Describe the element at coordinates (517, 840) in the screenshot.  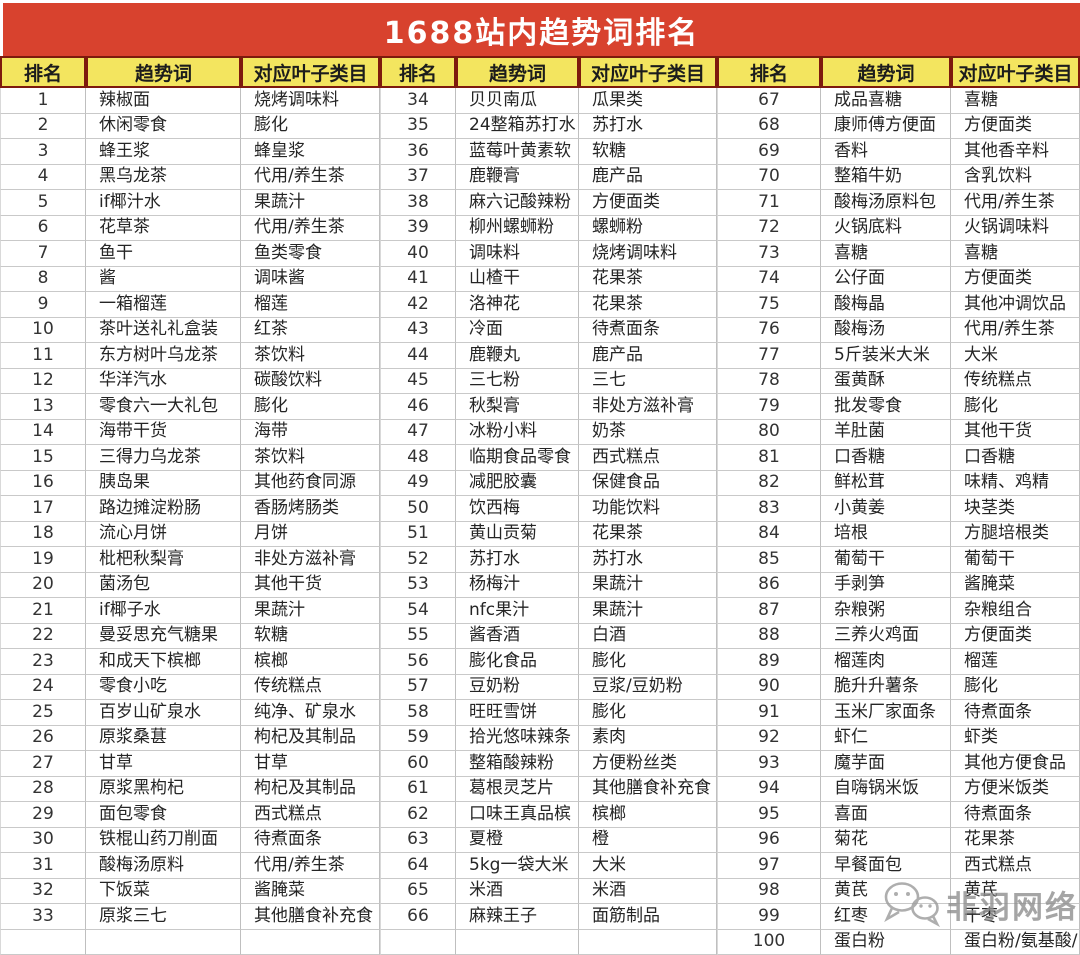
I see `word-cell: 夏橙` at that location.